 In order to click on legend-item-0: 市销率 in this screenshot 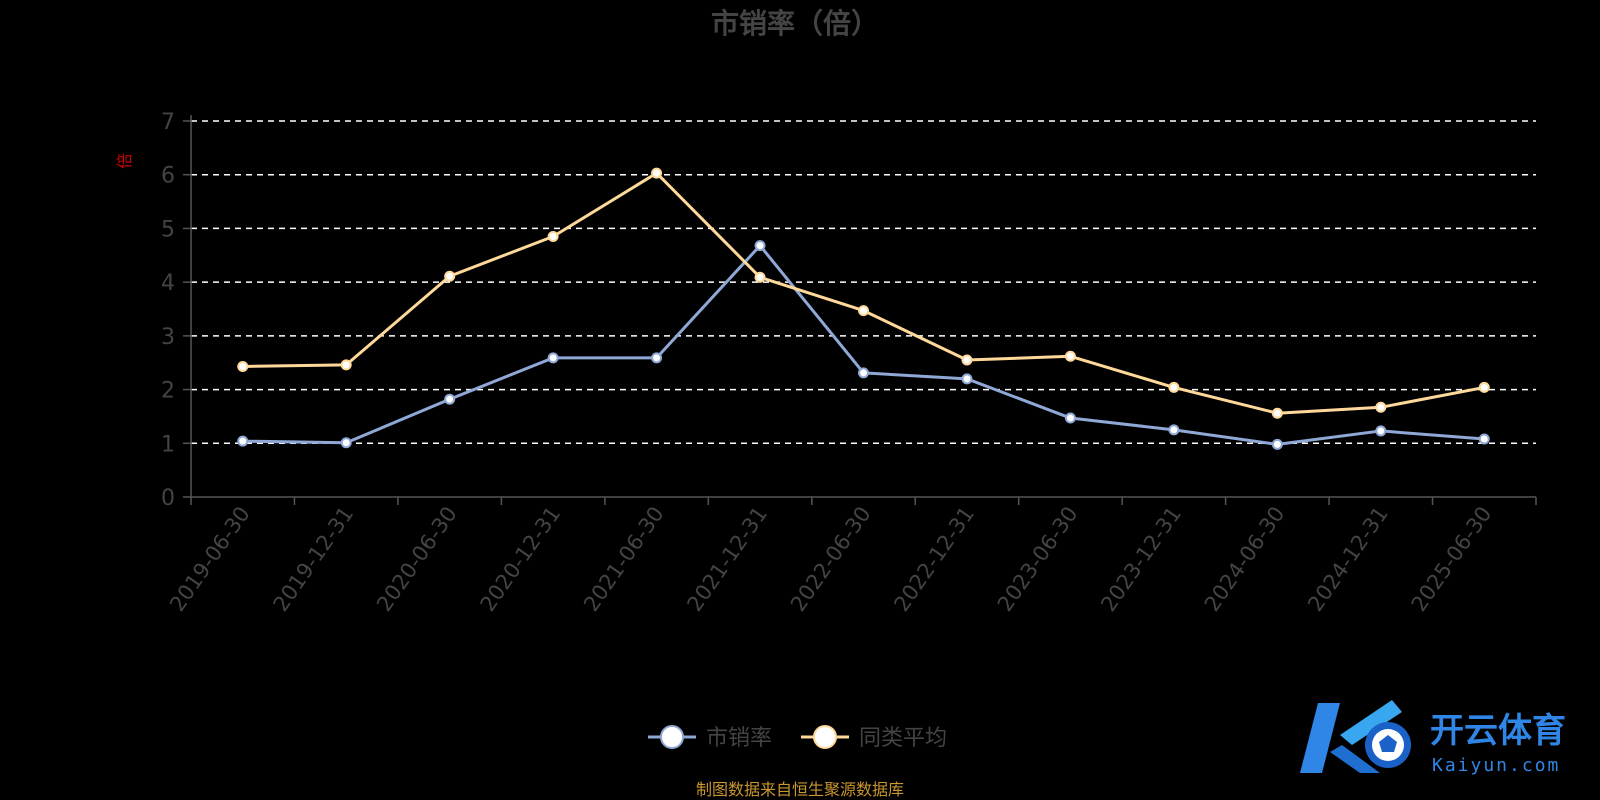, I will do `click(710, 738)`.